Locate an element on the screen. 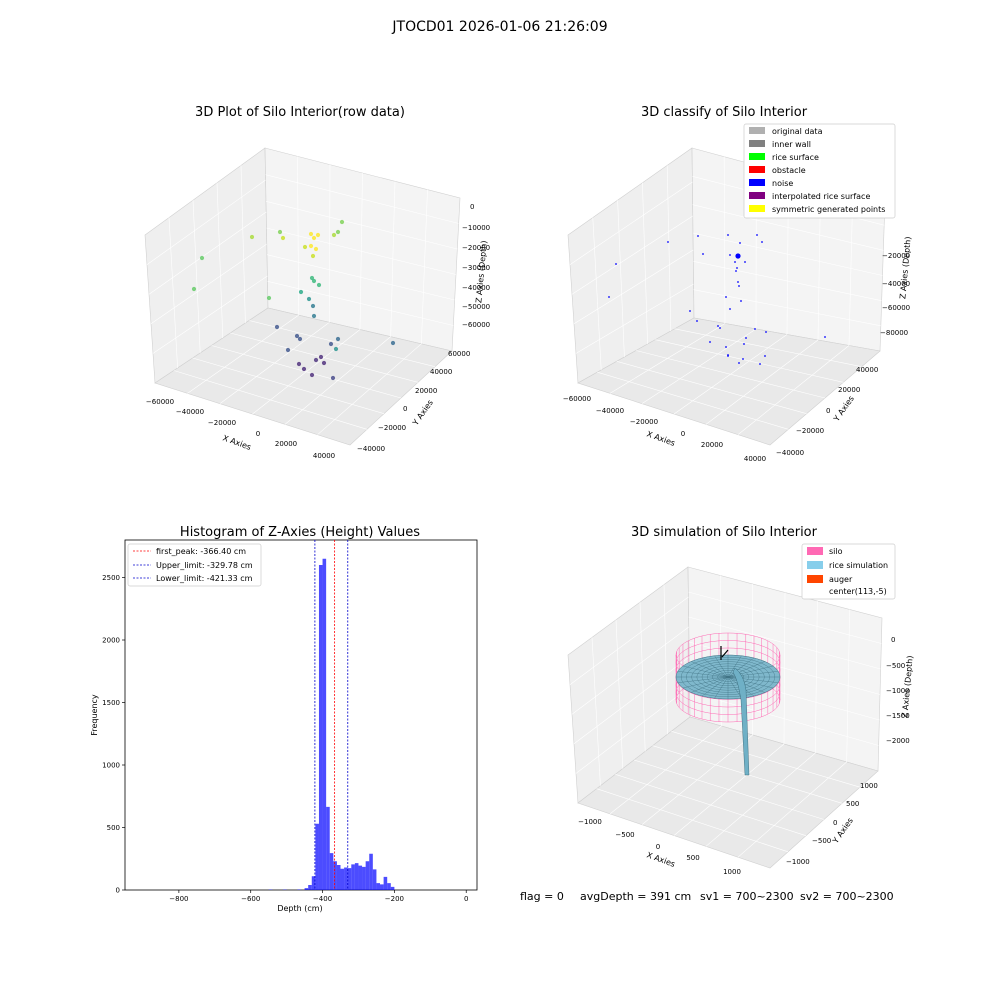  classify-legend-item: obstacle is located at coordinates (777, 170).